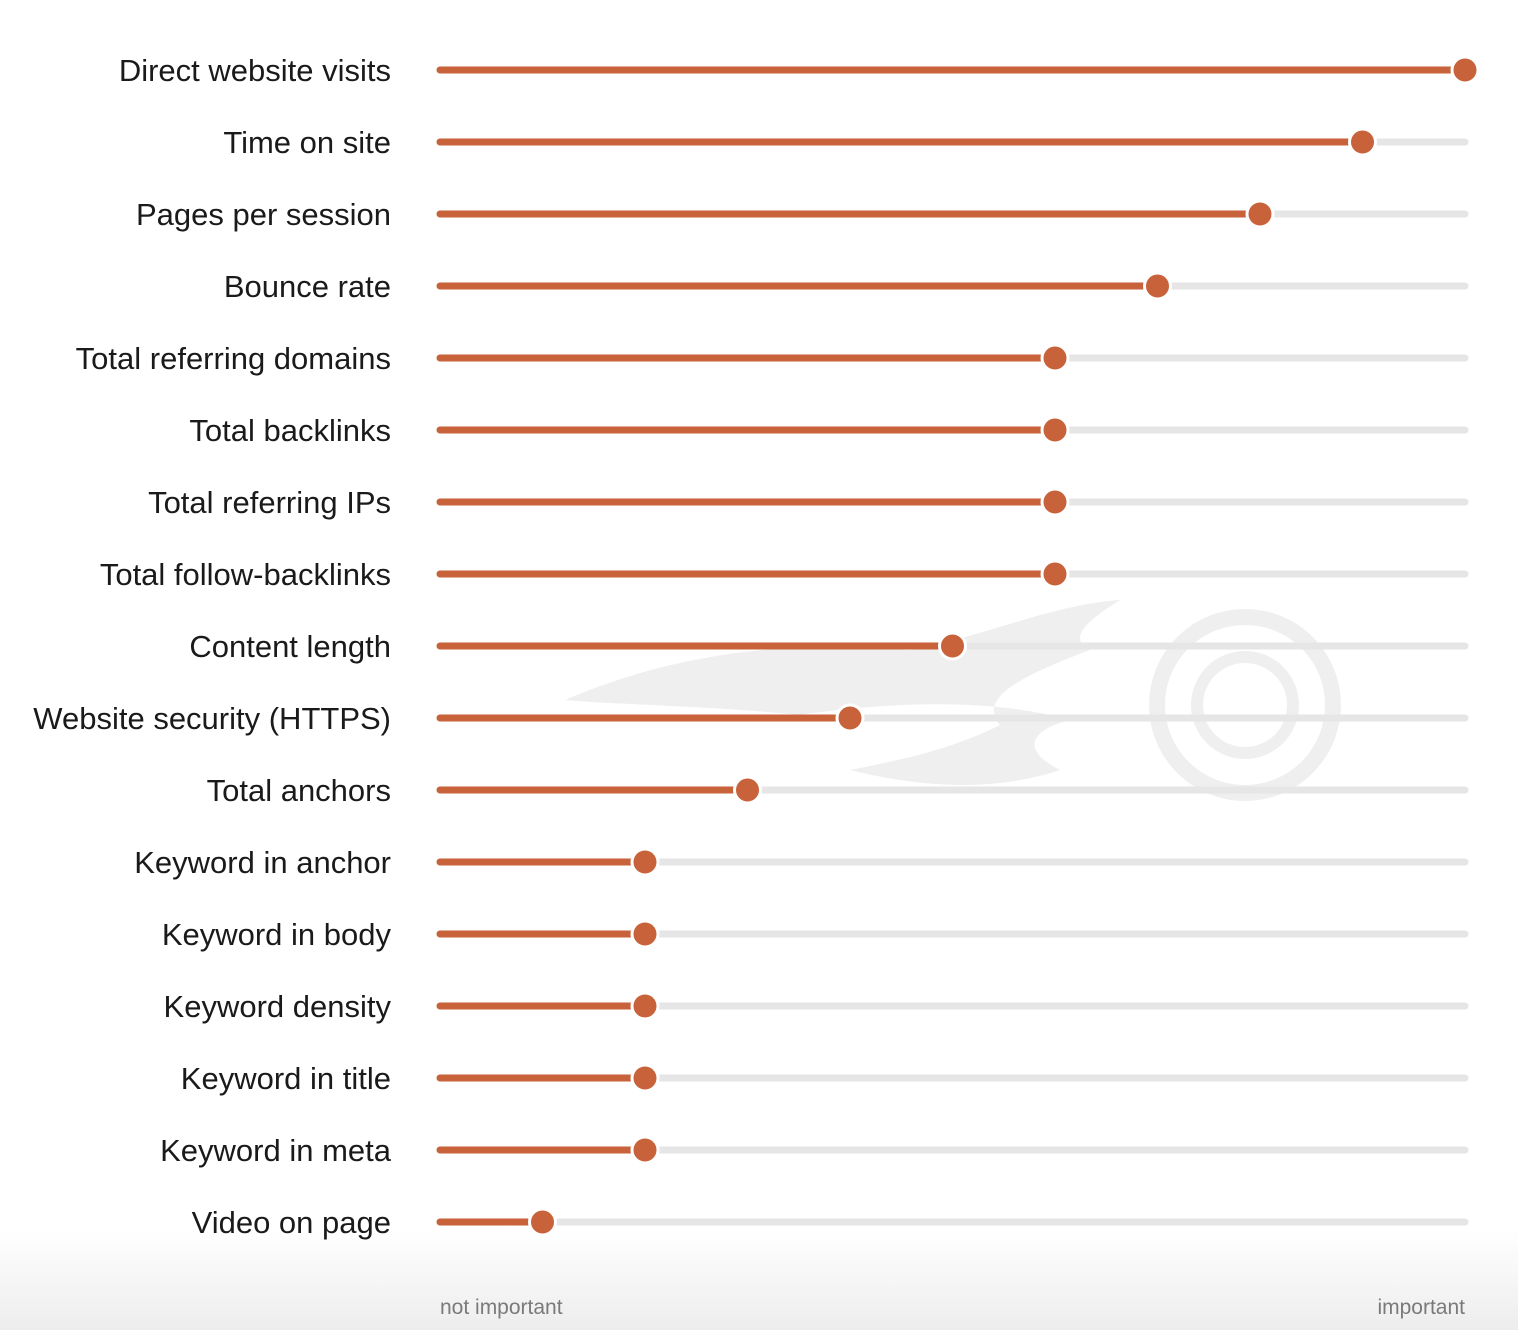 The width and height of the screenshot is (1518, 1330). I want to click on category-label: Pages per session, so click(263, 214).